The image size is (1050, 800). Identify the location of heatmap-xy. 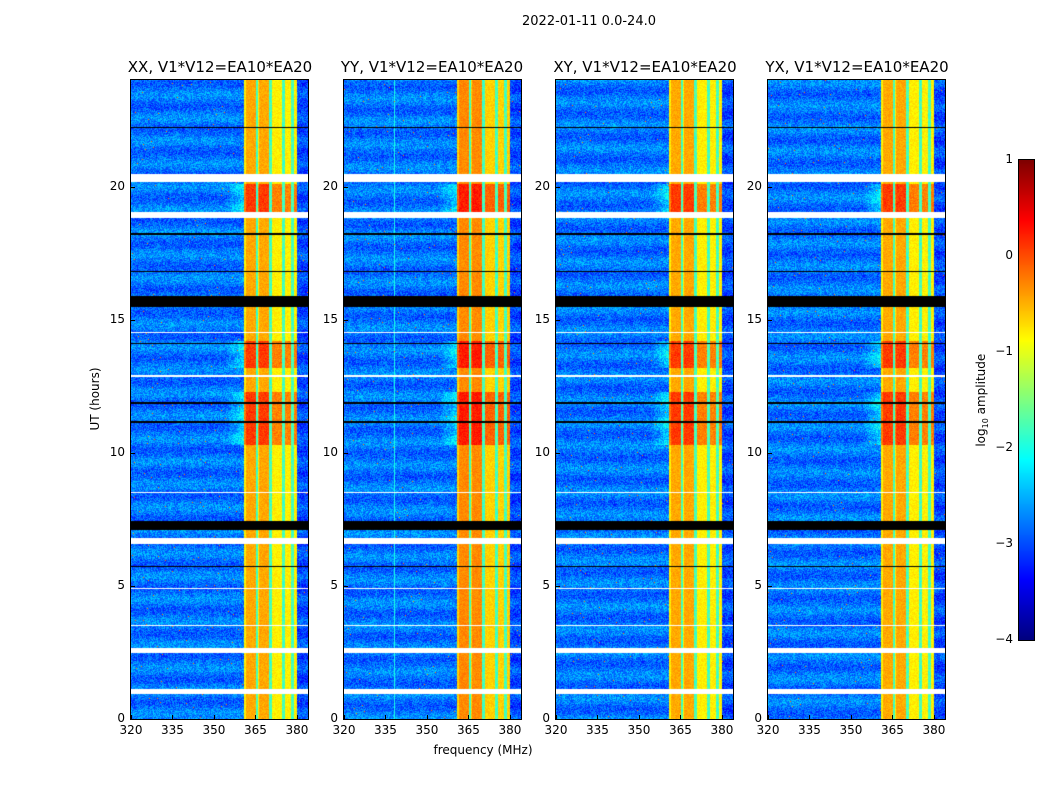
(644, 399).